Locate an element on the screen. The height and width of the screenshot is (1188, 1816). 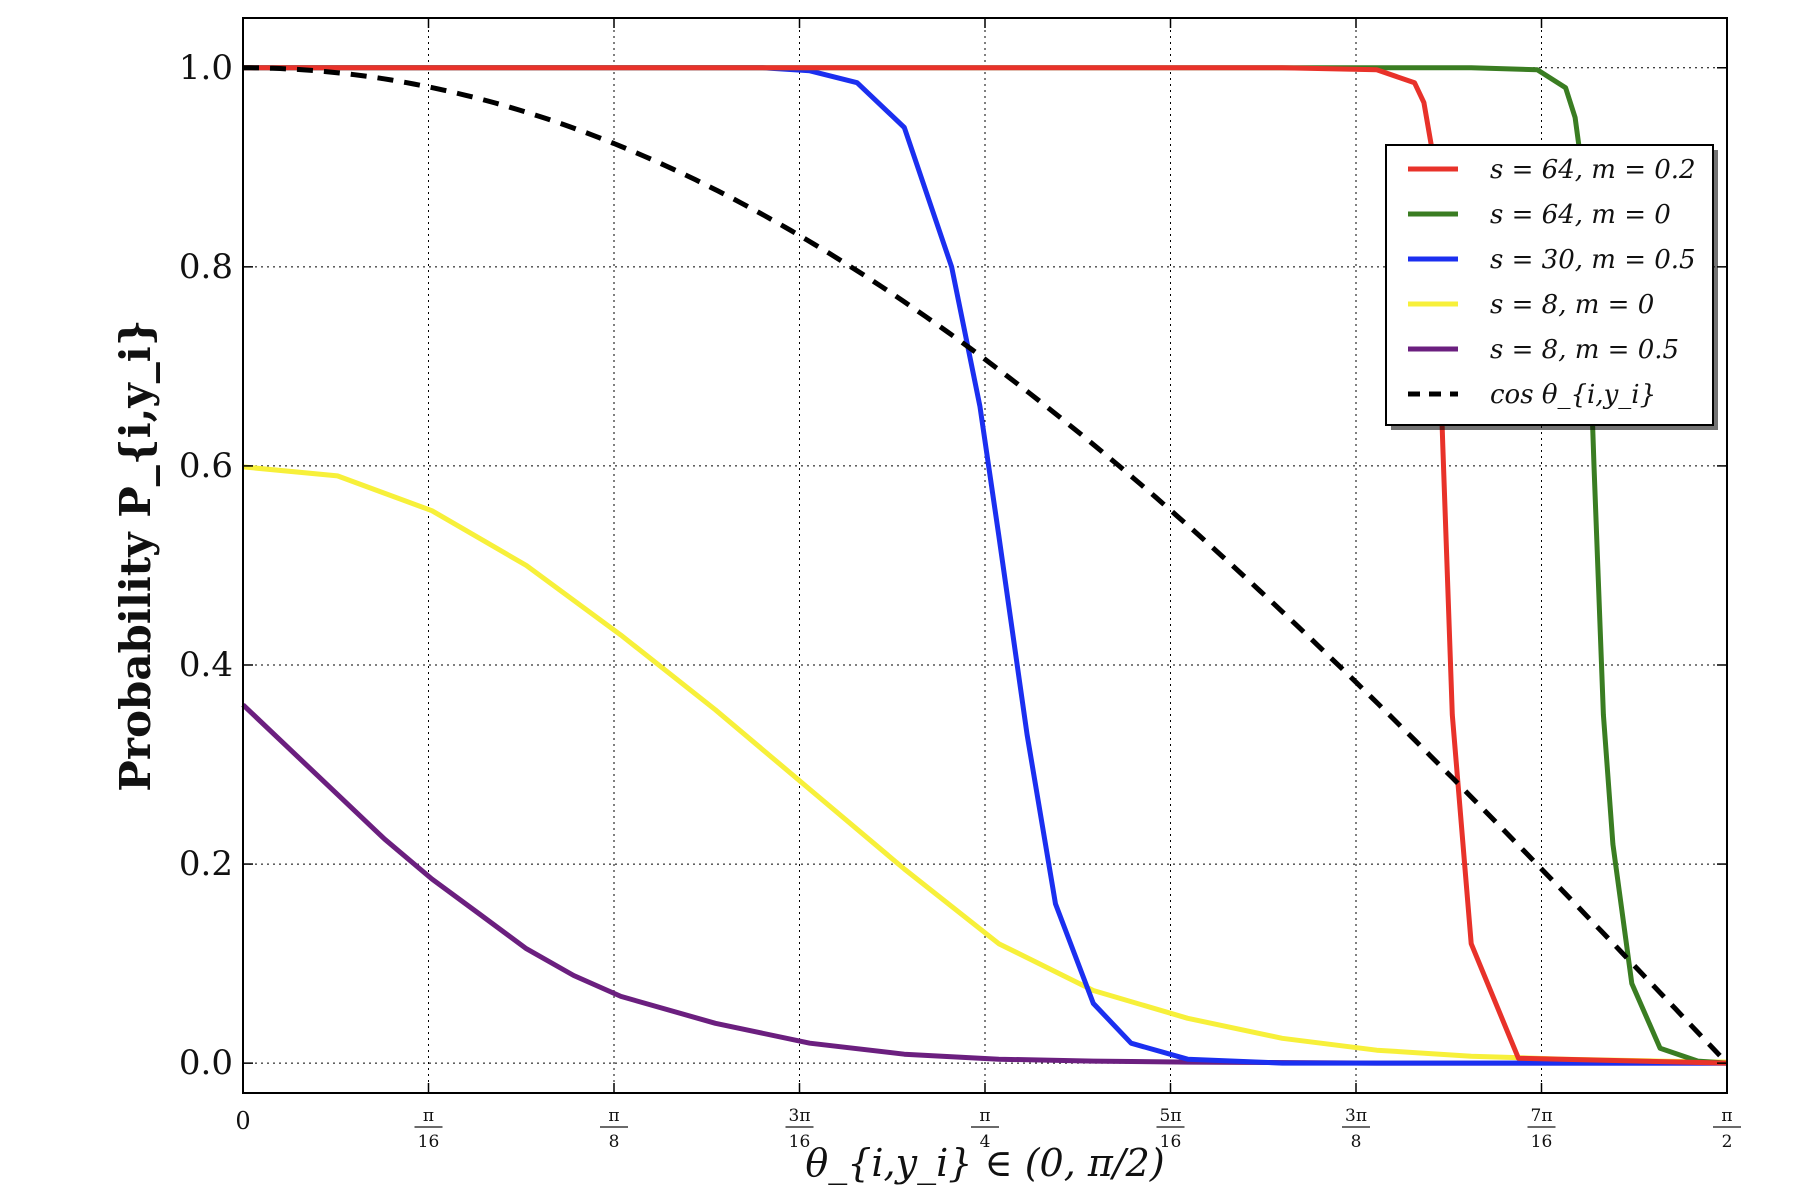
x-tick-label: π 16 is located at coordinates (428, 1129).